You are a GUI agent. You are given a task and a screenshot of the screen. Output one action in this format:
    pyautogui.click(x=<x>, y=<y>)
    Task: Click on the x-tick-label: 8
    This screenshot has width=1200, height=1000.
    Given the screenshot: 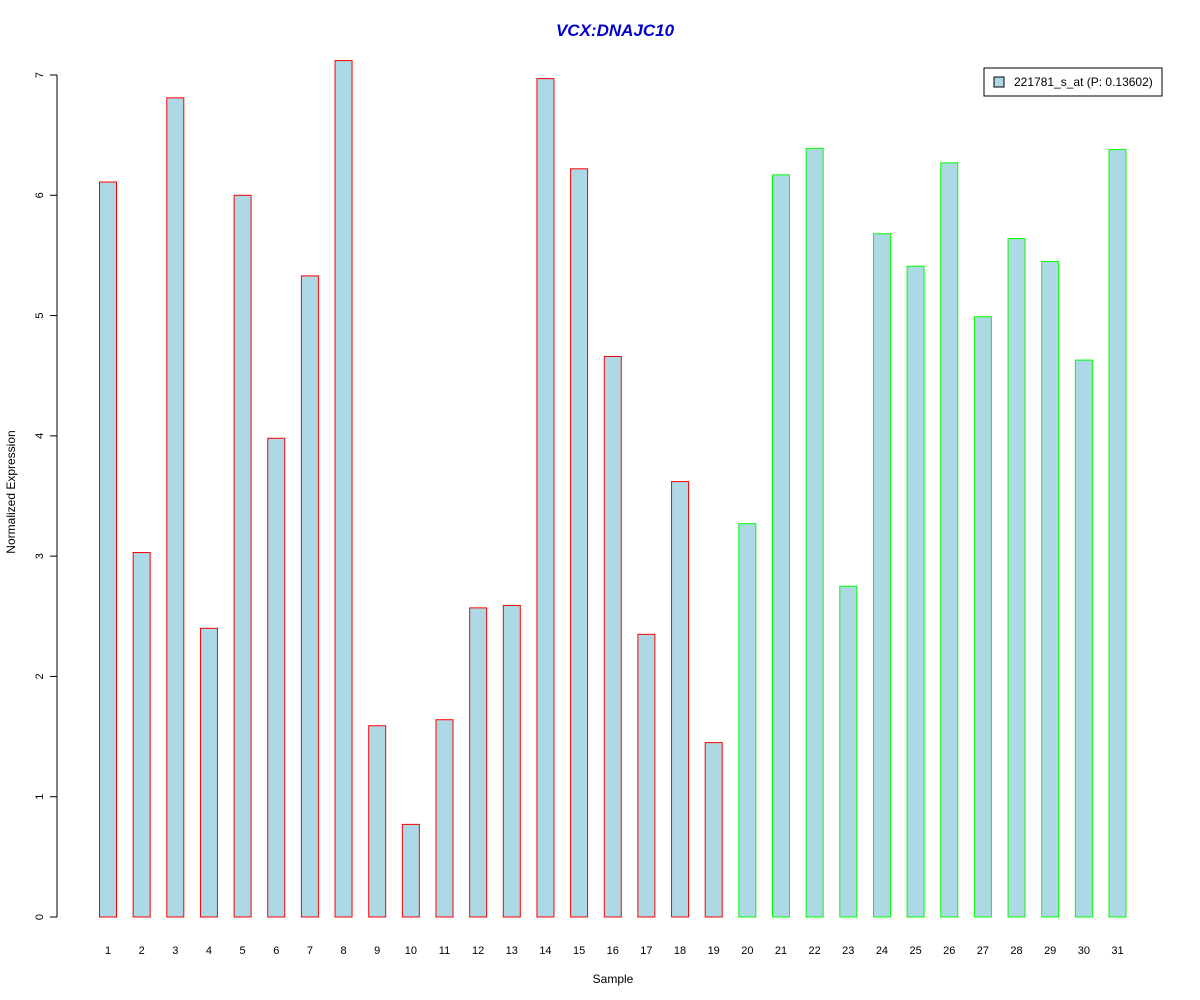 What is the action you would take?
    pyautogui.click(x=343, y=951)
    